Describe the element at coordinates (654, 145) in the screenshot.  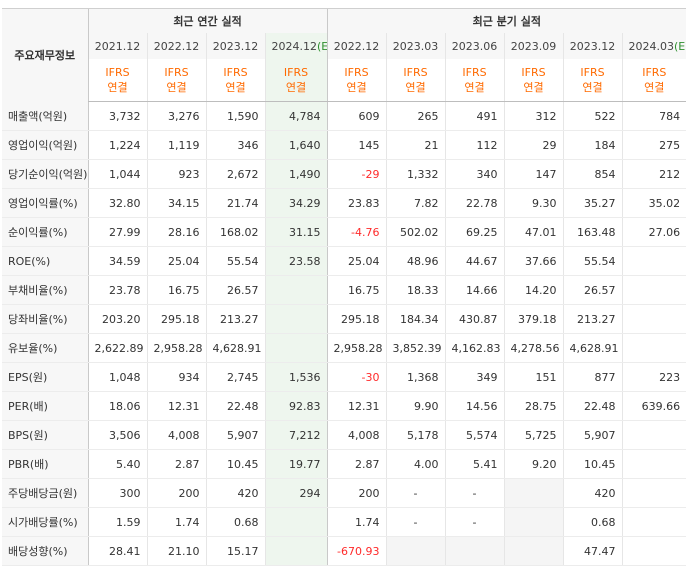
I see `value-cell: 275` at that location.